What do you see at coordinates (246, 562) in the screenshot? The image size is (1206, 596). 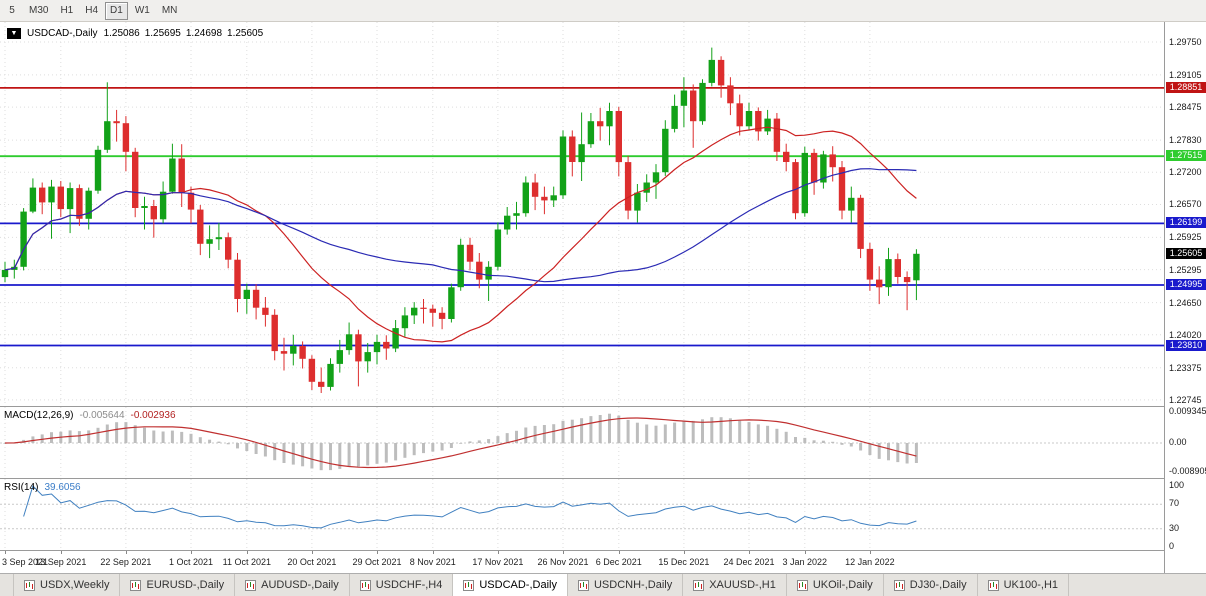 I see `date-tick-label: 11 Oct 2021` at bounding box center [246, 562].